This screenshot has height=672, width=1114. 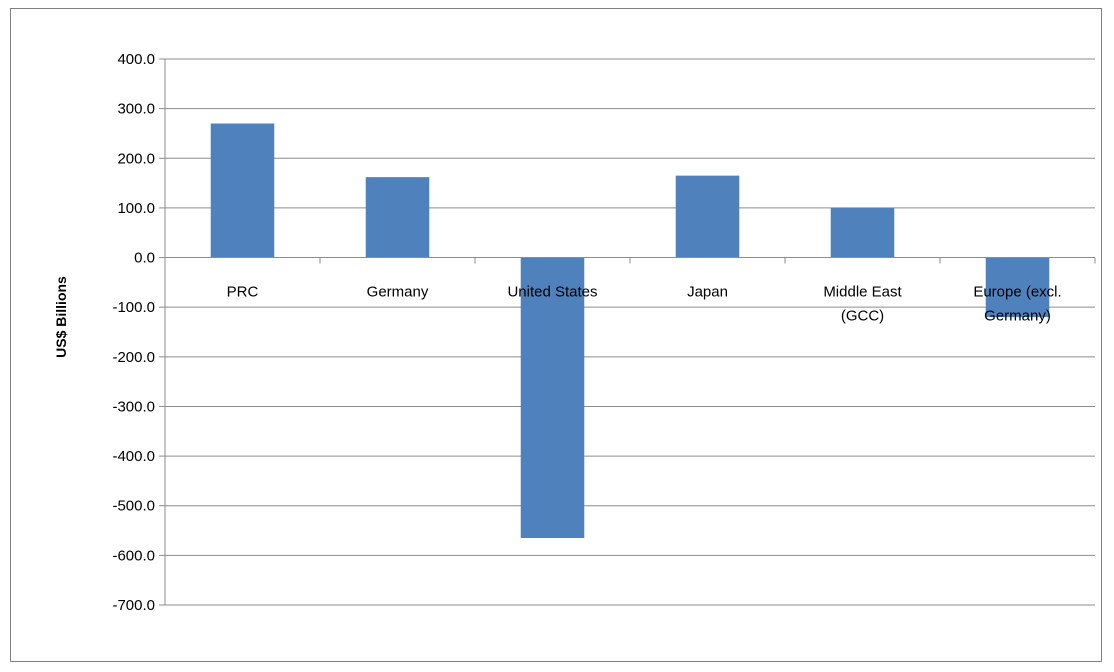 What do you see at coordinates (133, 307) in the screenshot?
I see `y-tick-label: -100.0` at bounding box center [133, 307].